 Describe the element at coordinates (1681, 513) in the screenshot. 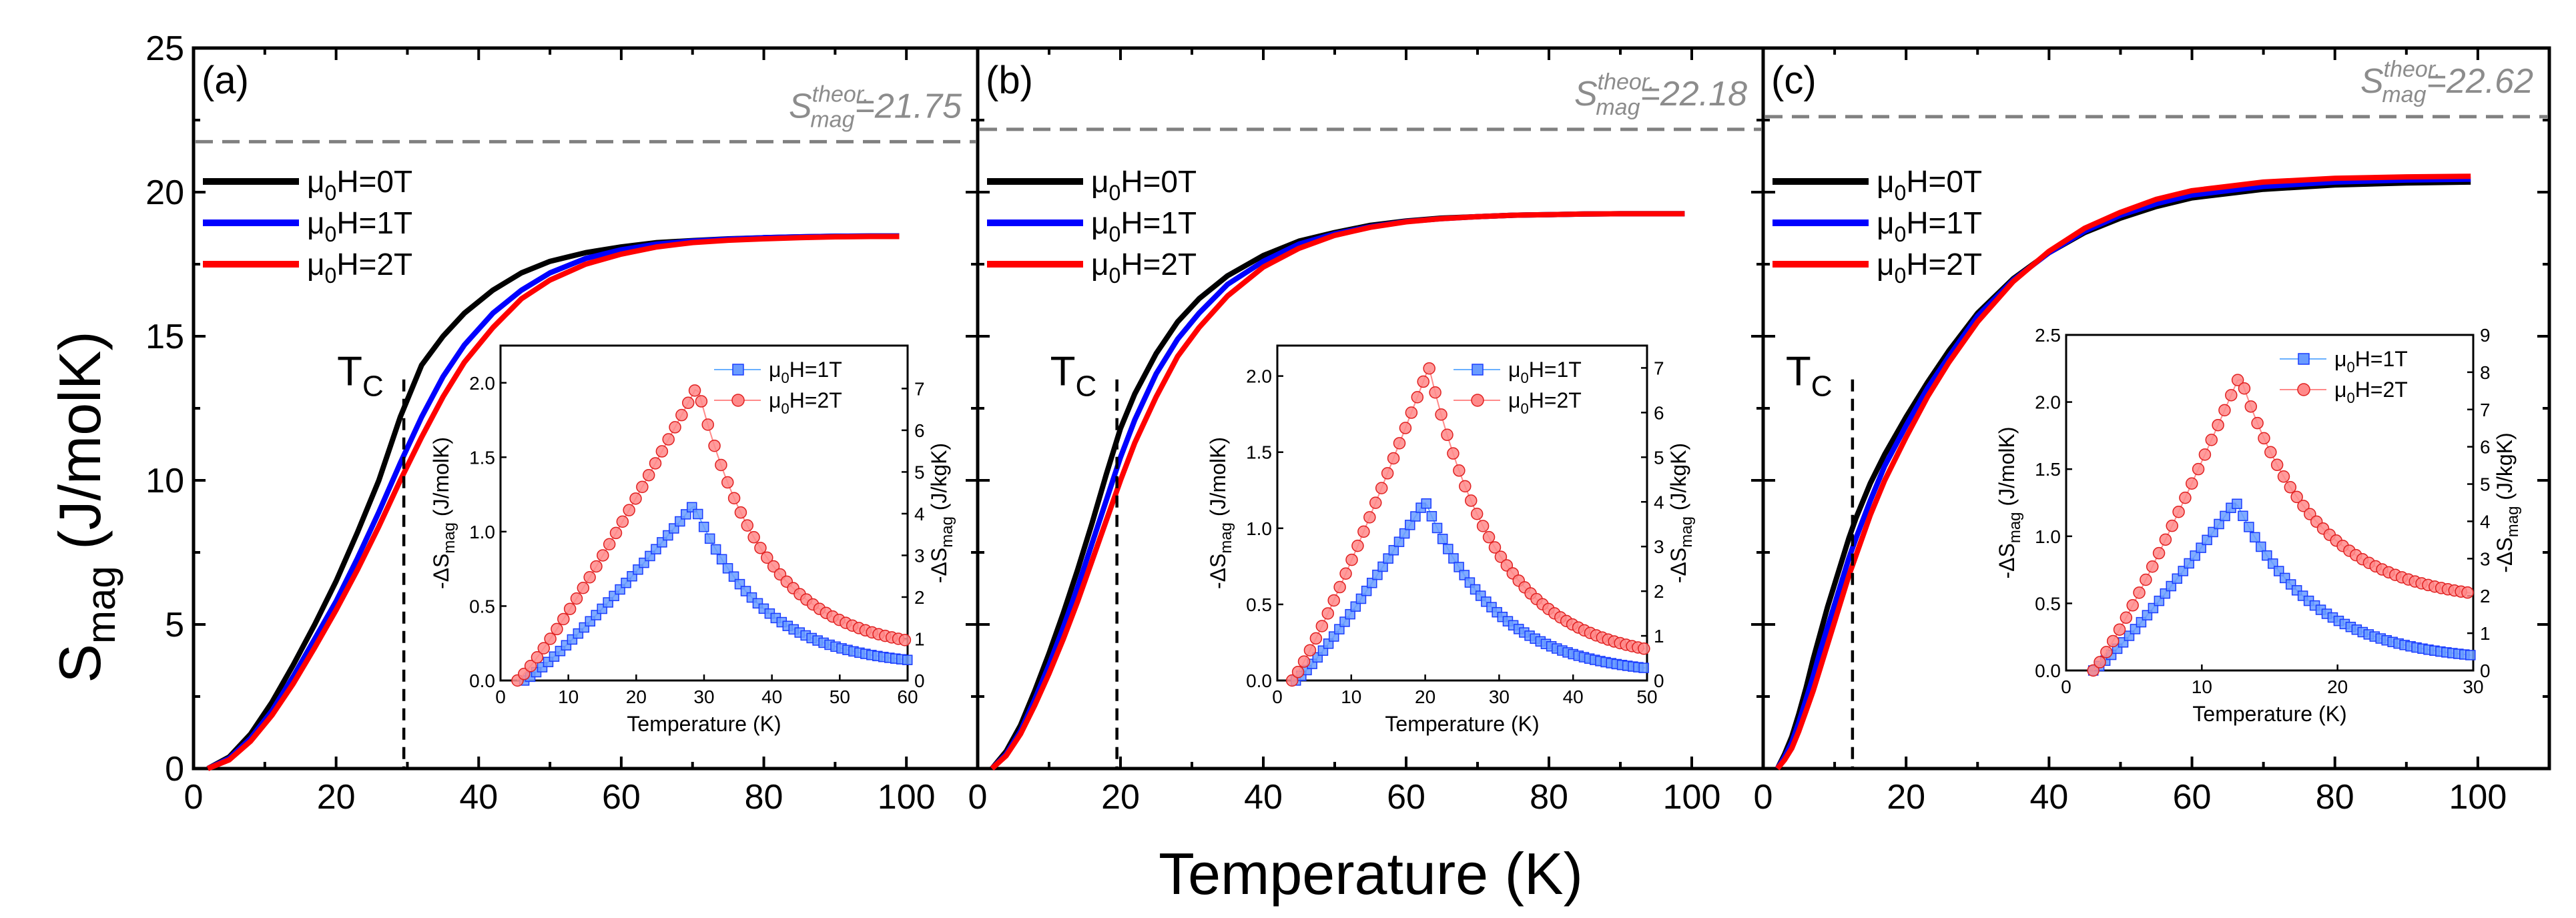

I see `inset-y2-axis-title: -ΔSmag (J/kgK)` at that location.